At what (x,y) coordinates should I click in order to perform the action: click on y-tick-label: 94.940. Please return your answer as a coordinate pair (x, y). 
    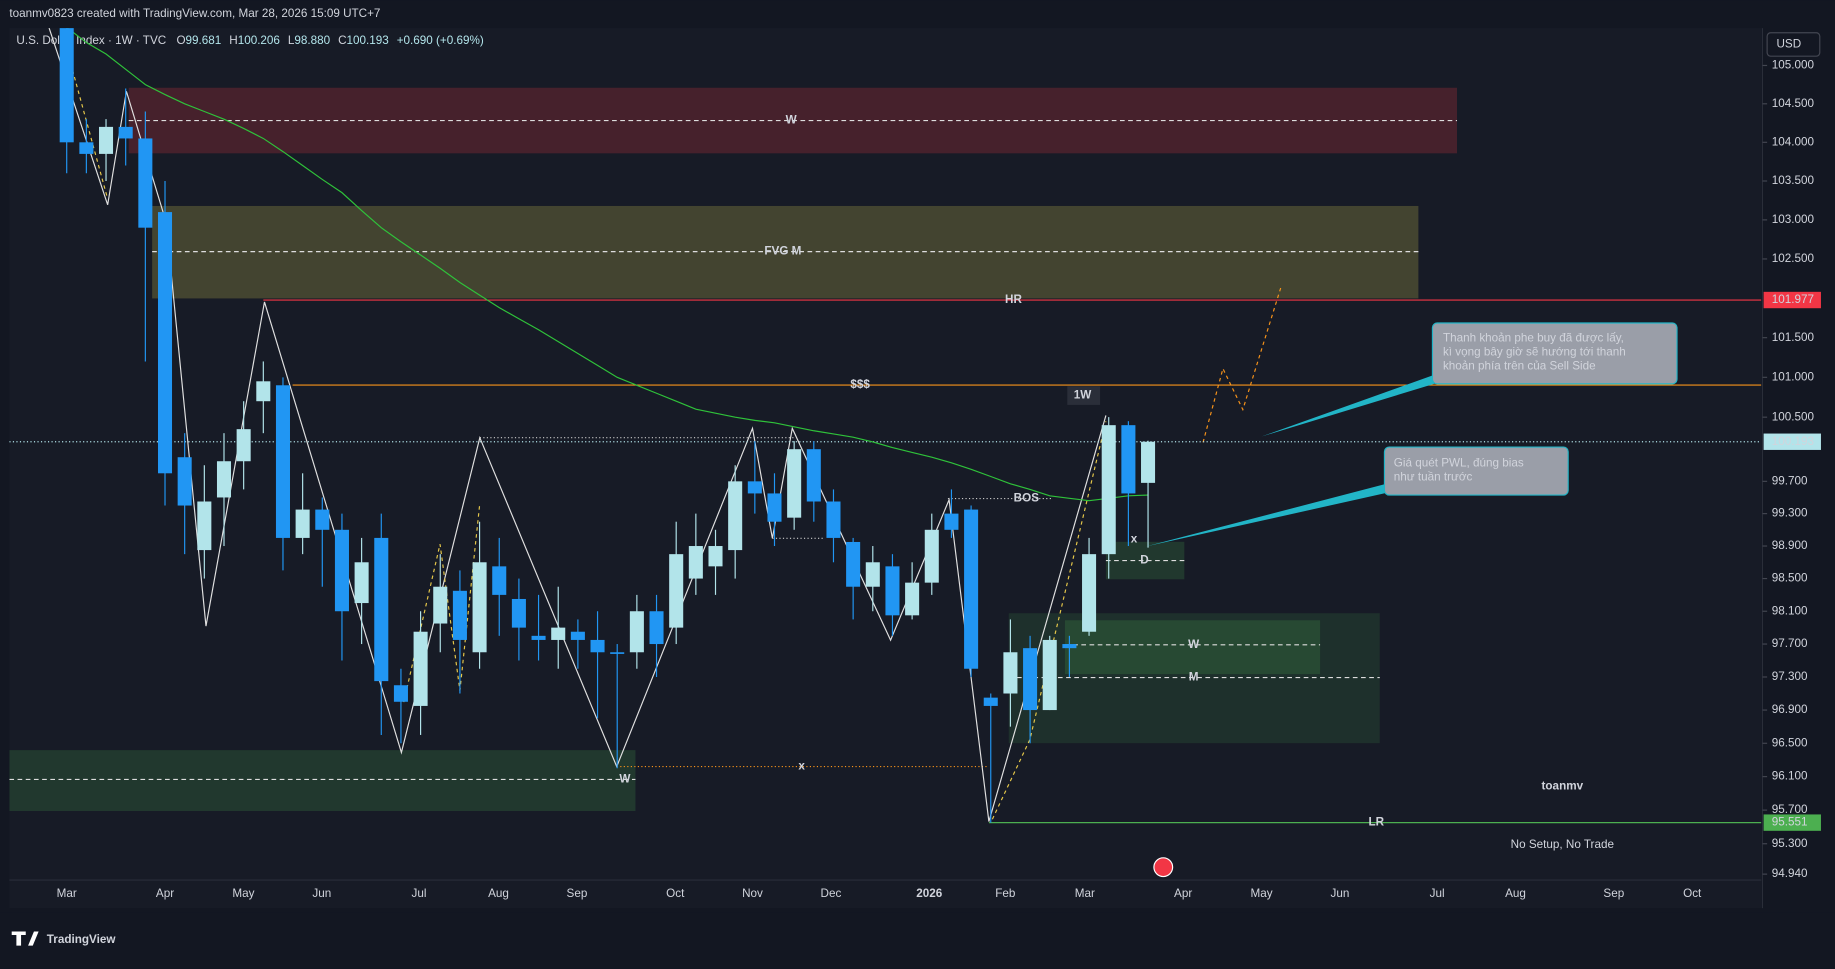
    Looking at the image, I should click on (1790, 873).